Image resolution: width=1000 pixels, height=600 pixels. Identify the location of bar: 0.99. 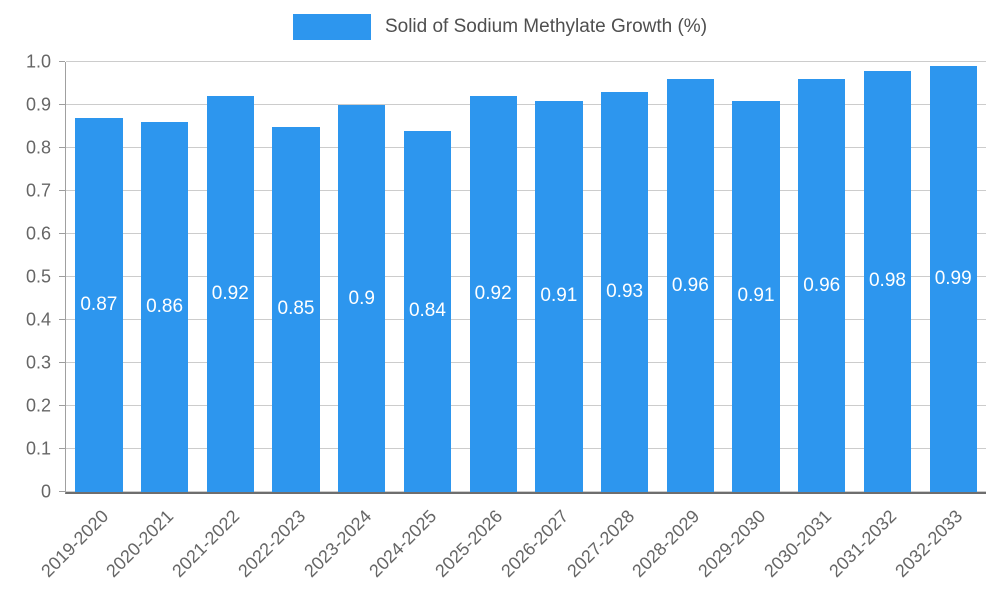
(953, 279).